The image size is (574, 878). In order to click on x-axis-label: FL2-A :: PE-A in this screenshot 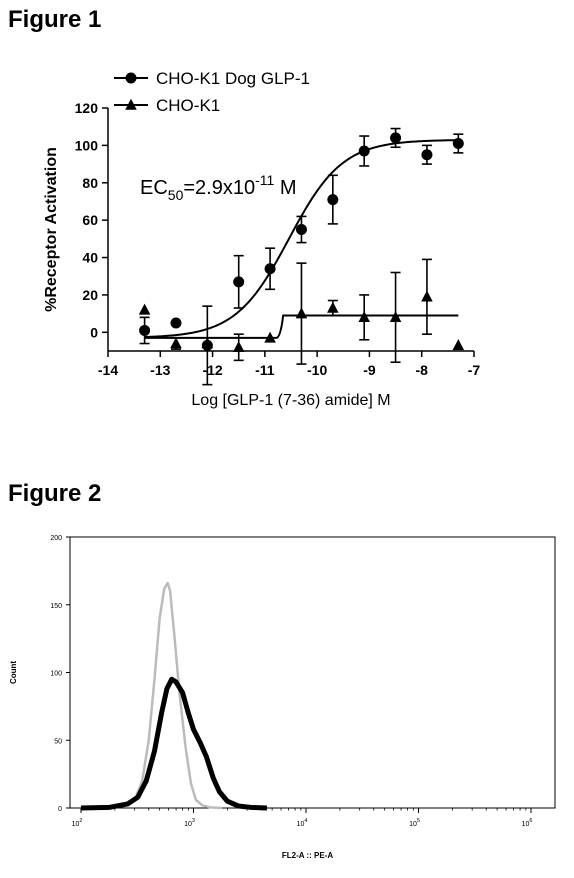, I will do `click(307, 855)`.